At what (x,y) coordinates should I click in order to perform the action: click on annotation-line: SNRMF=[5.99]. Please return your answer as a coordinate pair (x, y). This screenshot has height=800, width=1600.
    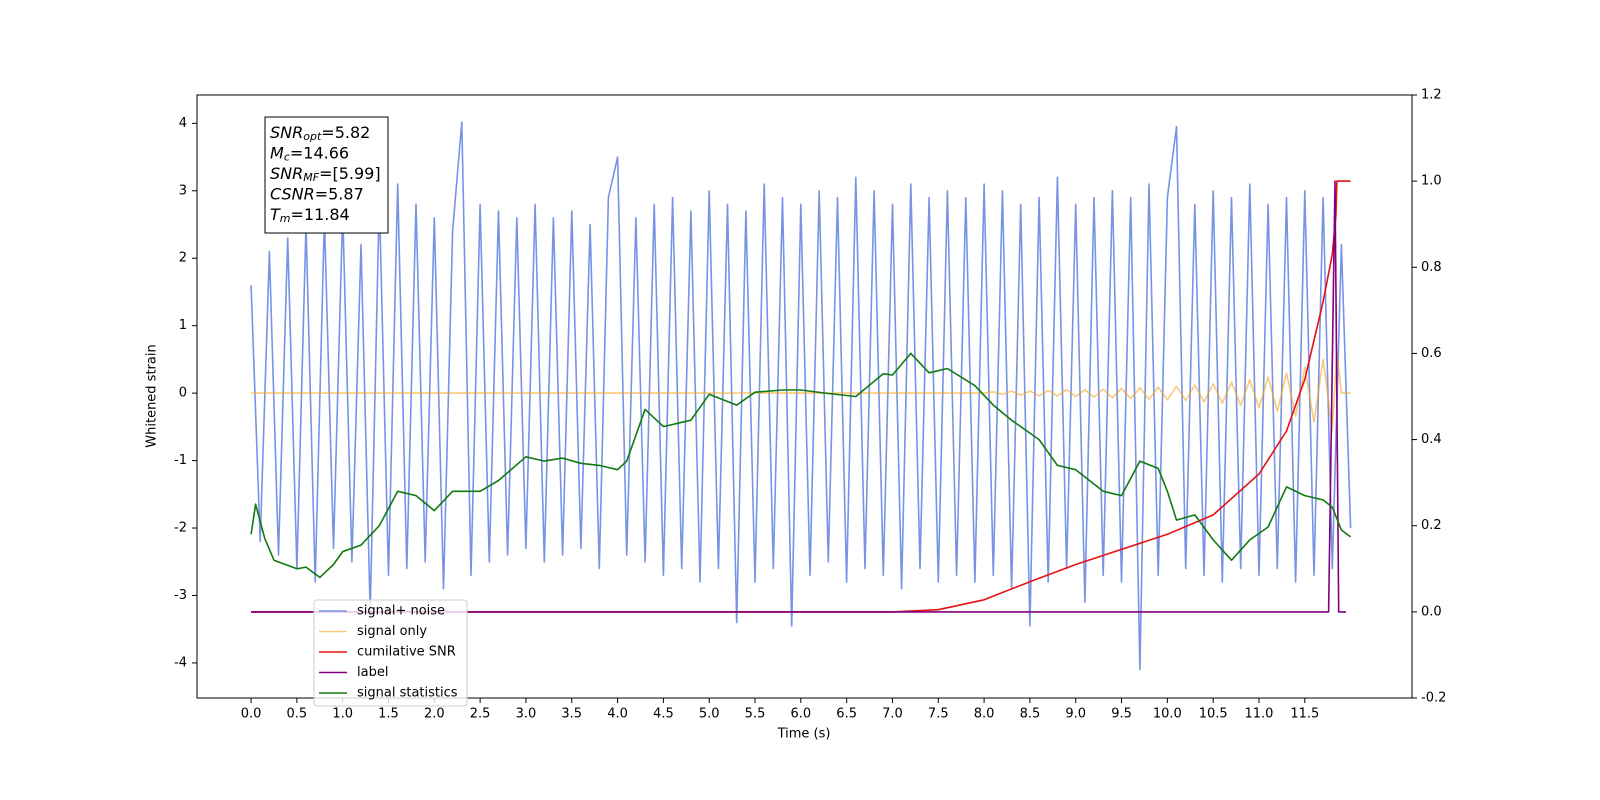
    Looking at the image, I should click on (325, 174).